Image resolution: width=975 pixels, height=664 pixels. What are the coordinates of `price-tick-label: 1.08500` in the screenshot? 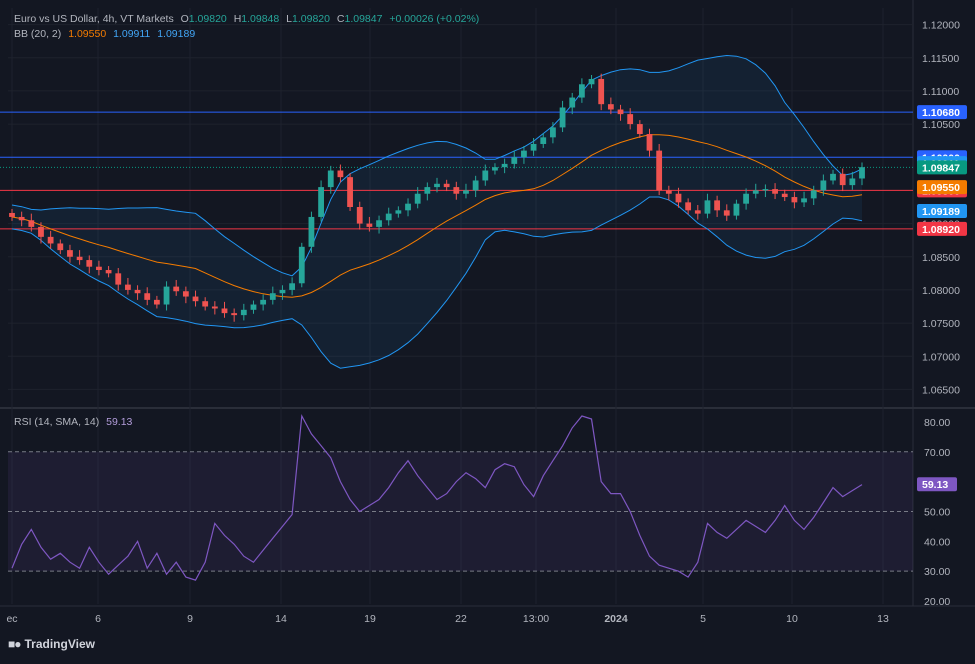 It's located at (941, 258).